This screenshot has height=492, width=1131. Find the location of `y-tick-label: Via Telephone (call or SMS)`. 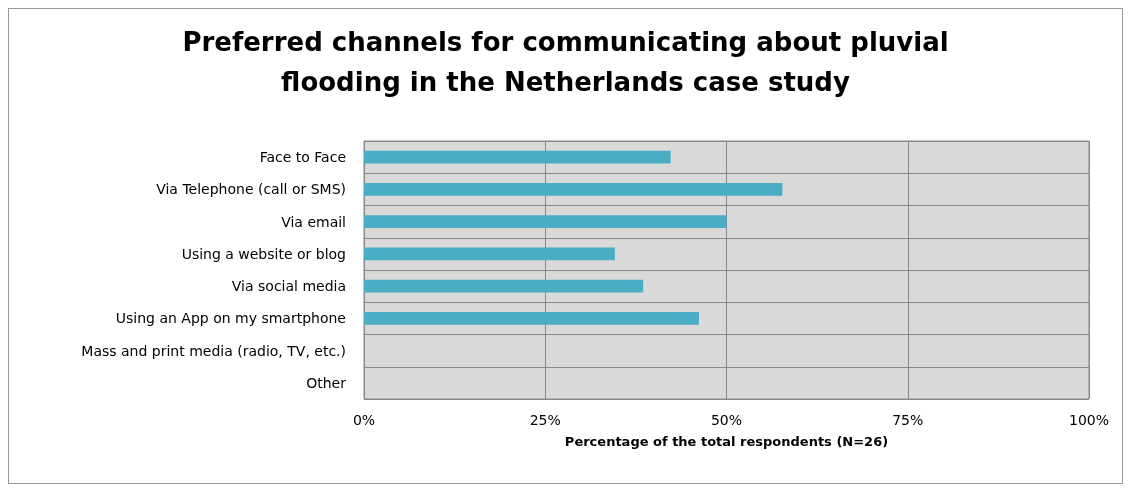

y-tick-label: Via Telephone (call or SMS) is located at coordinates (251, 189).